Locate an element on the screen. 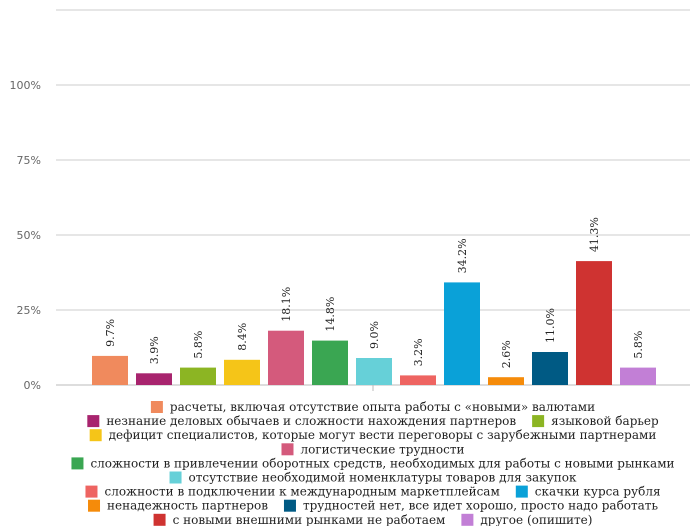 The width and height of the screenshot is (700, 526). y-tick-label: 75% is located at coordinates (29, 160).